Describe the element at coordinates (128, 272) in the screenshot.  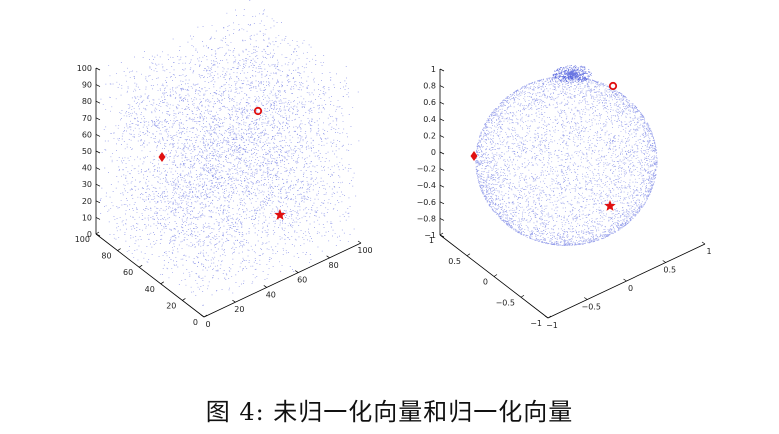
I see `left-y-tick-label: 60` at that location.